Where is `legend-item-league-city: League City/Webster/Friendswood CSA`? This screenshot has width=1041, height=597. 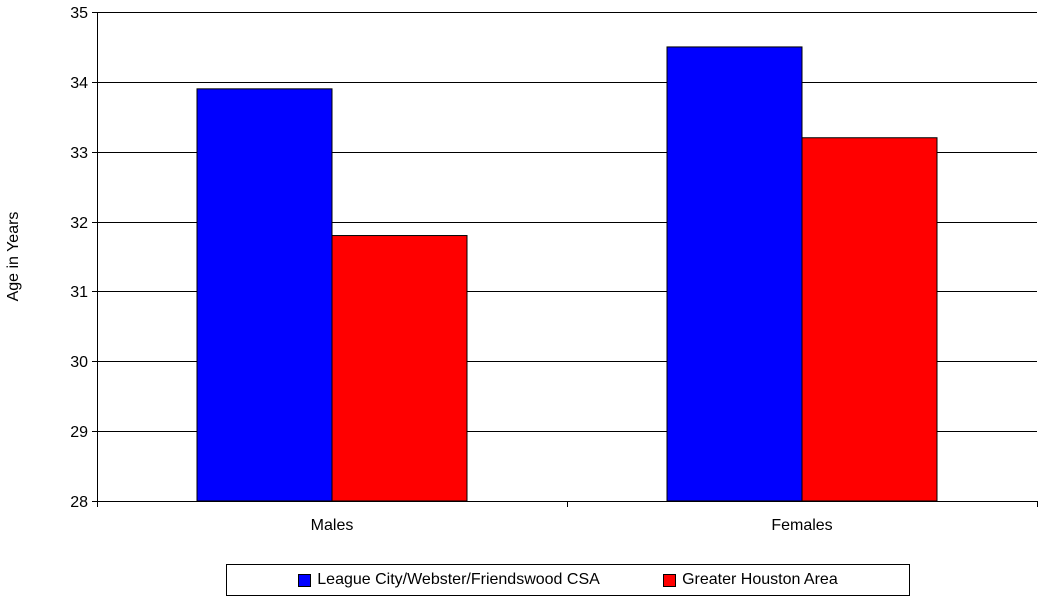 legend-item-league-city: League City/Webster/Friendswood CSA is located at coordinates (449, 580).